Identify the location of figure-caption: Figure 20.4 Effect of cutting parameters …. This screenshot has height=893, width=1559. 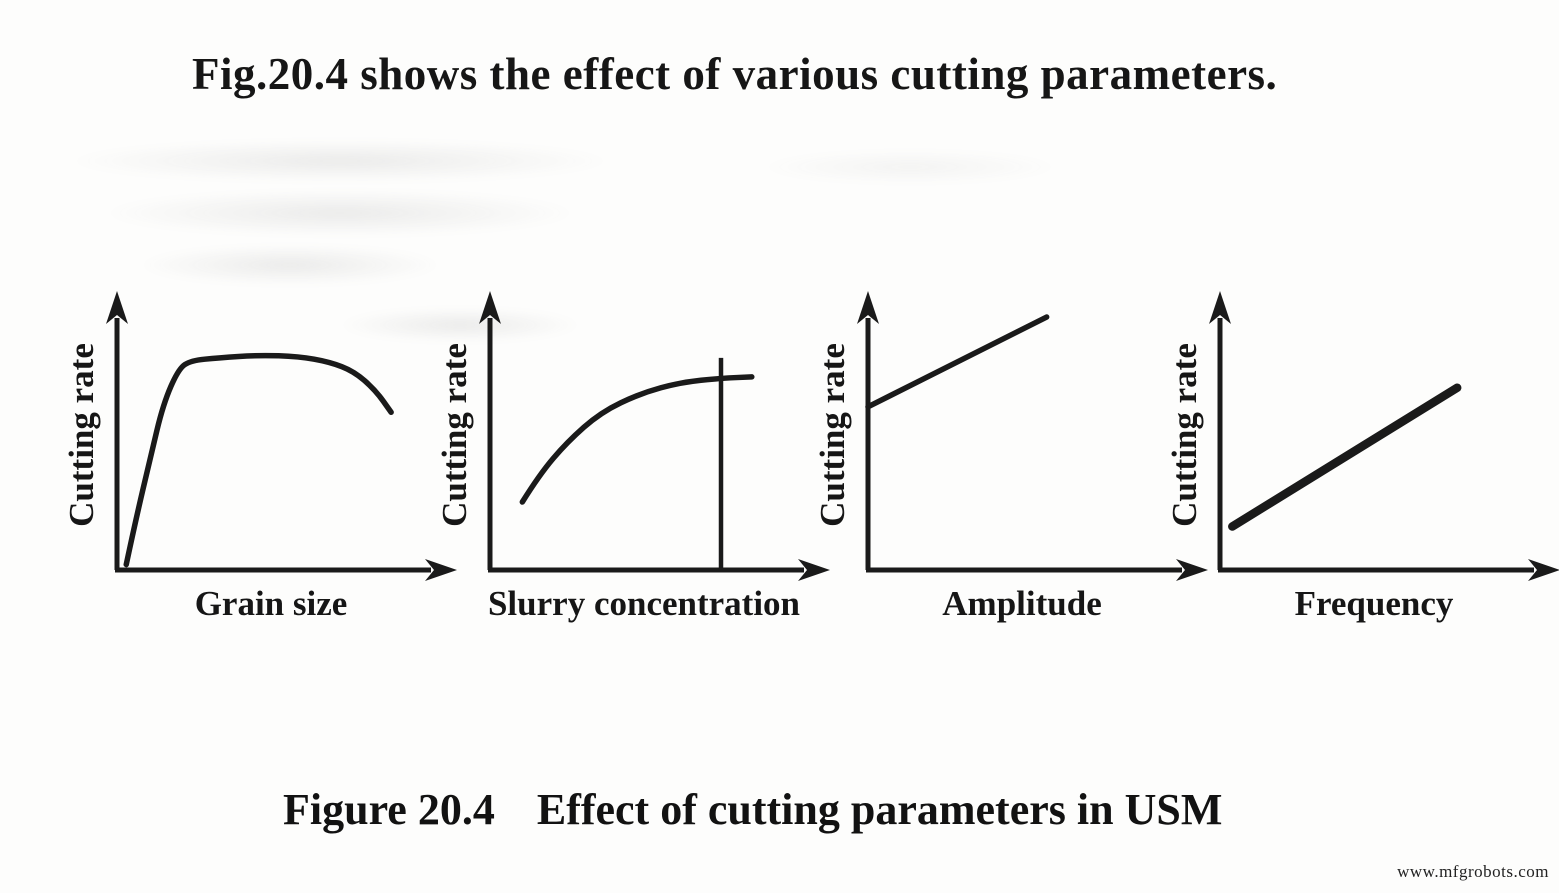
(752, 809).